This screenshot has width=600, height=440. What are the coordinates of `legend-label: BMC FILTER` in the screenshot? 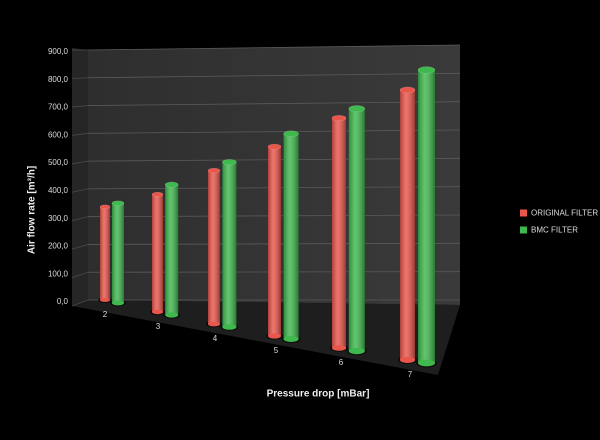 It's located at (554, 230).